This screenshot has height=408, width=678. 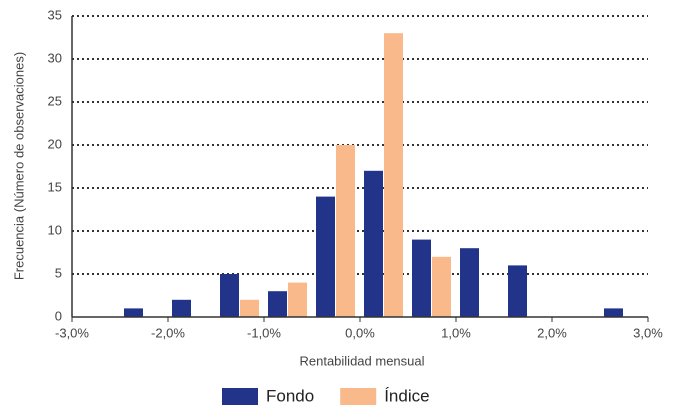 What do you see at coordinates (456, 332) in the screenshot?
I see `x-tick-label: 1,0%` at bounding box center [456, 332].